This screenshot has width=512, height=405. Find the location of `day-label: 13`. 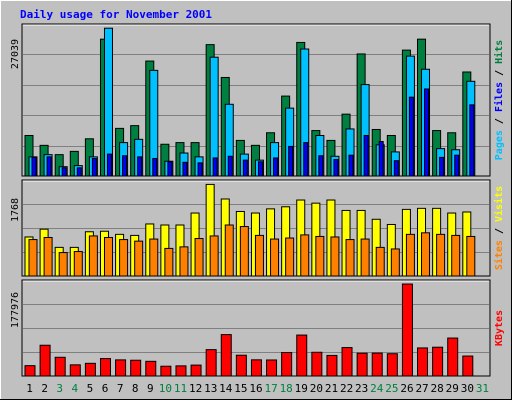

day-label: 13 is located at coordinates (210, 388).